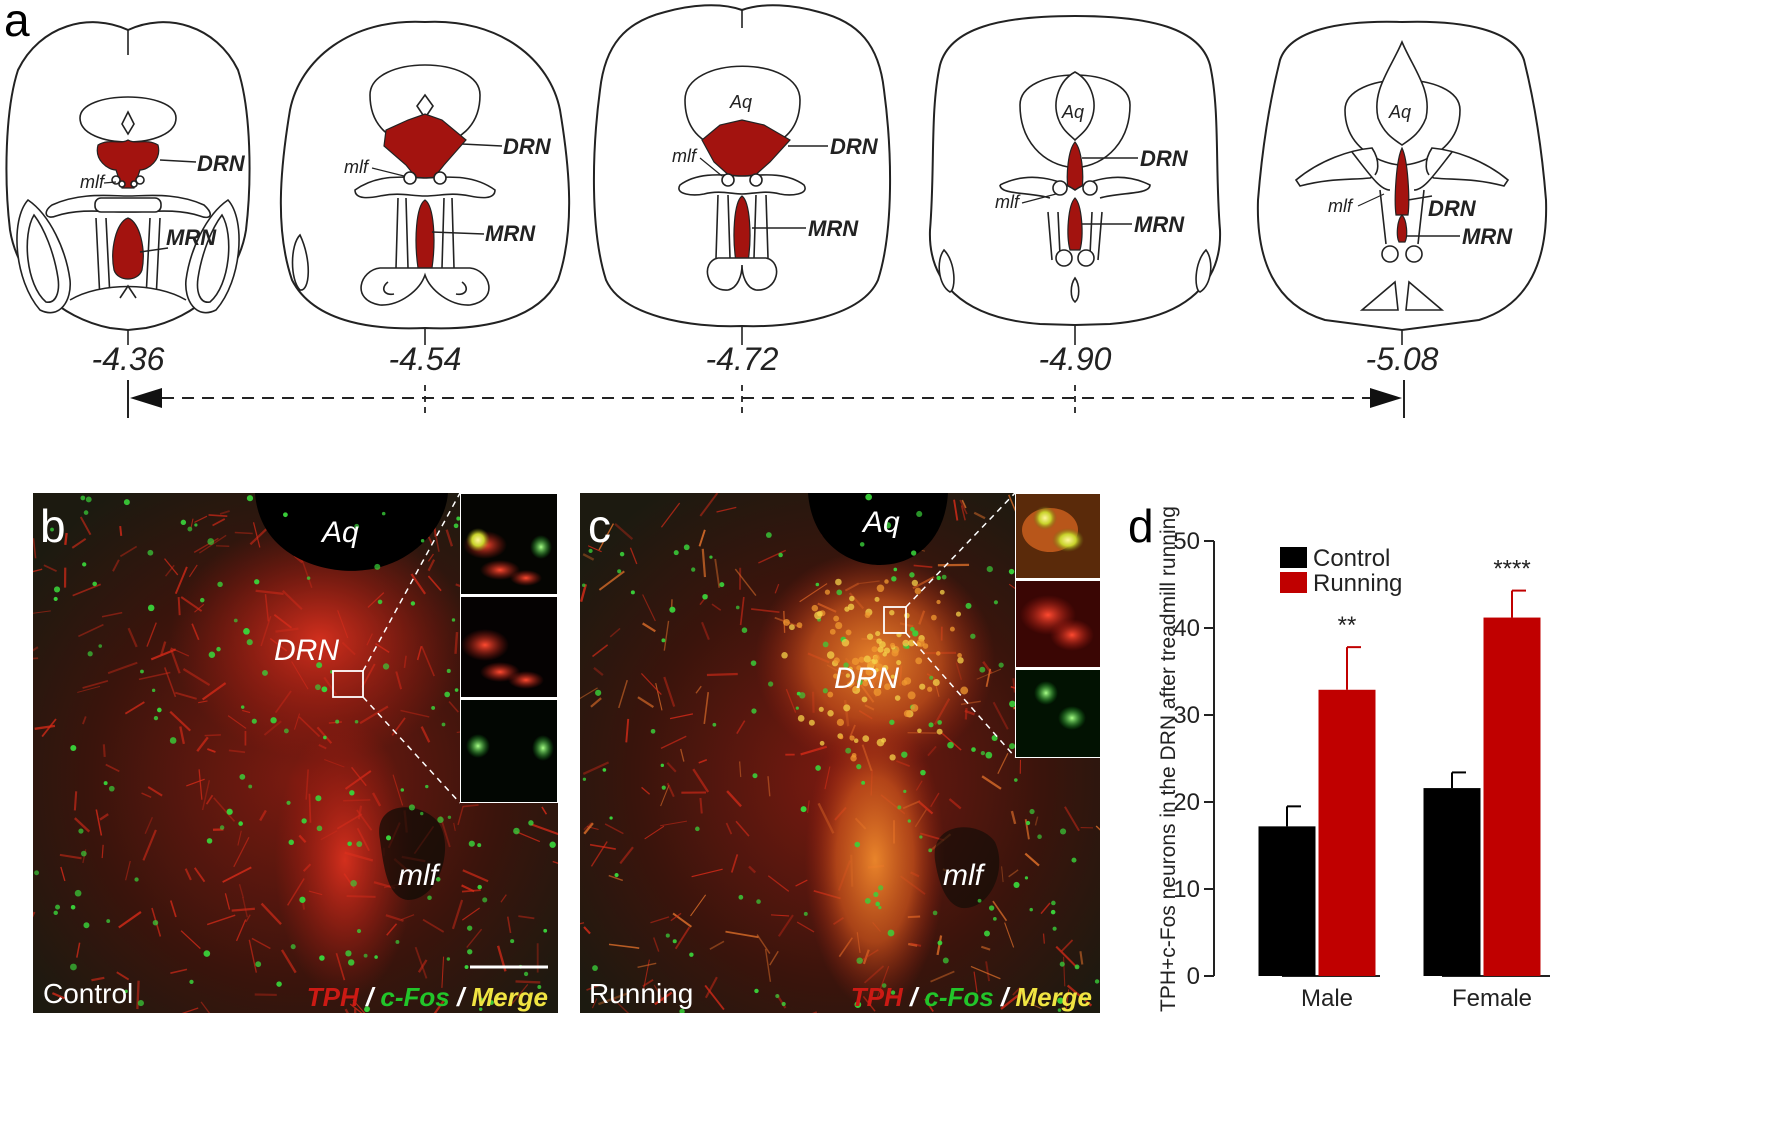  Describe the element at coordinates (128, 359) in the screenshot. I see `coord-label-1: -4.36` at that location.